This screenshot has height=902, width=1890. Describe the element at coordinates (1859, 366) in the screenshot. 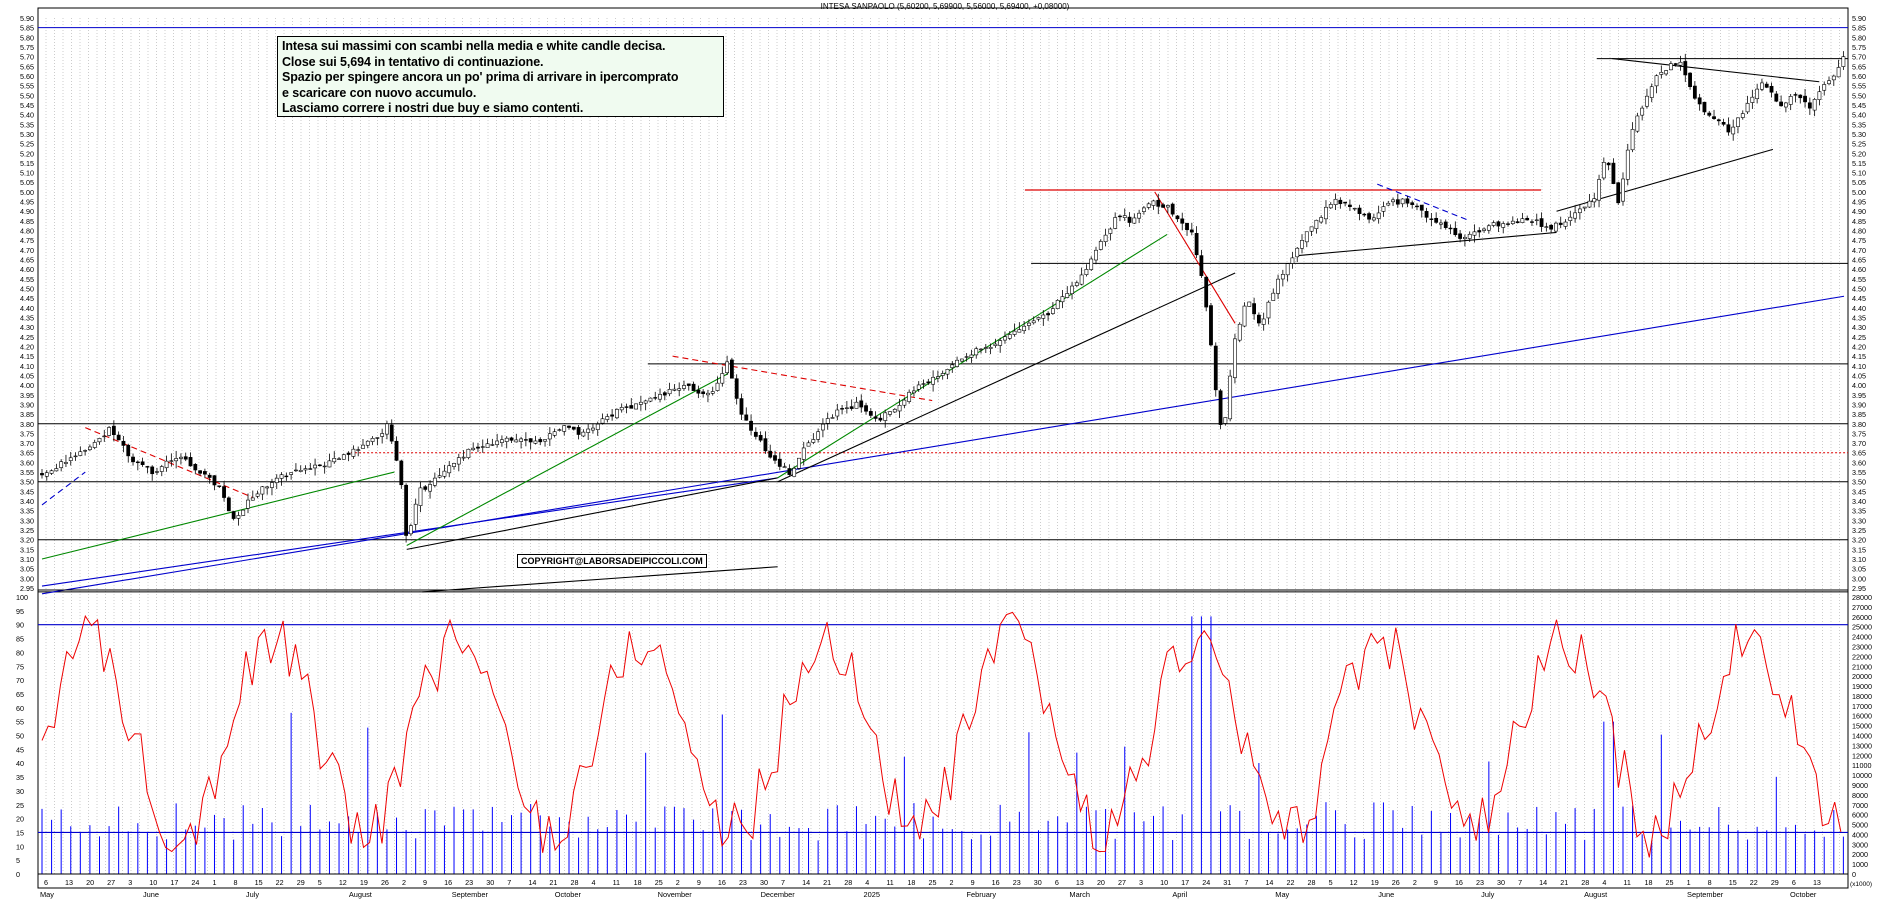

I see `price-tick-label-right: 4.10` at that location.